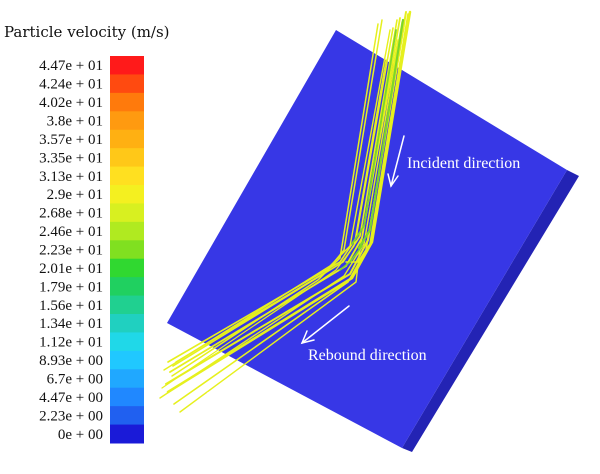 The width and height of the screenshot is (600, 474). Describe the element at coordinates (71, 232) in the screenshot. I see `legend-tick-label: 2.46e + 01` at that location.